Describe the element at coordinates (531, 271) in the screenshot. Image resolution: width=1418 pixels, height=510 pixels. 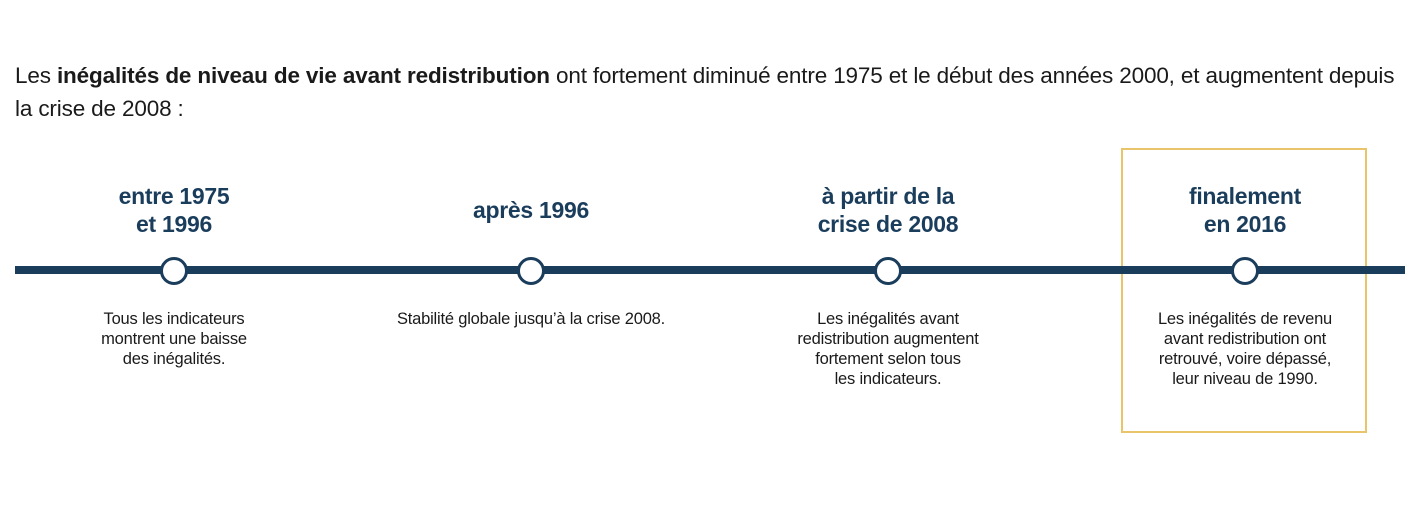
I see `milestone-after-1996-node` at that location.